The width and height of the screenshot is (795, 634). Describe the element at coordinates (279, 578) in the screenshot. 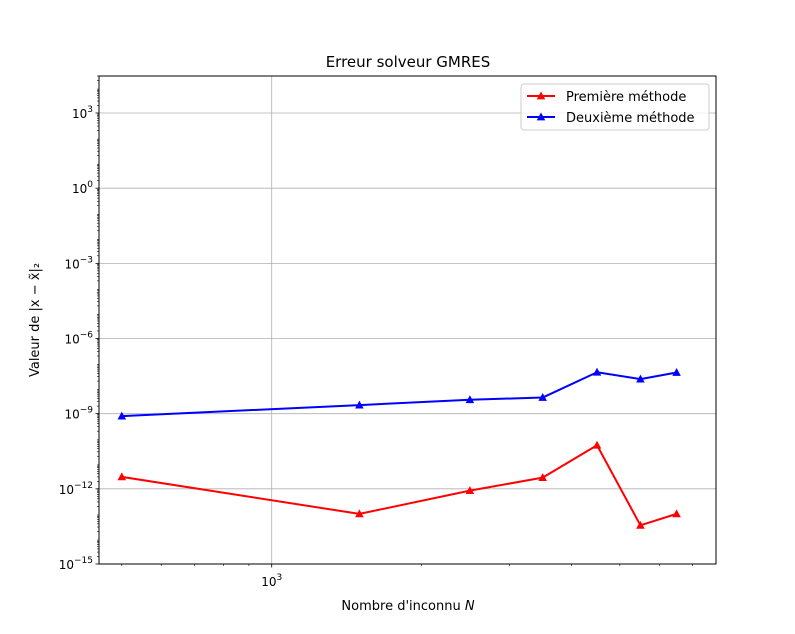

I see `x-tick-label-exponent: 3` at that location.